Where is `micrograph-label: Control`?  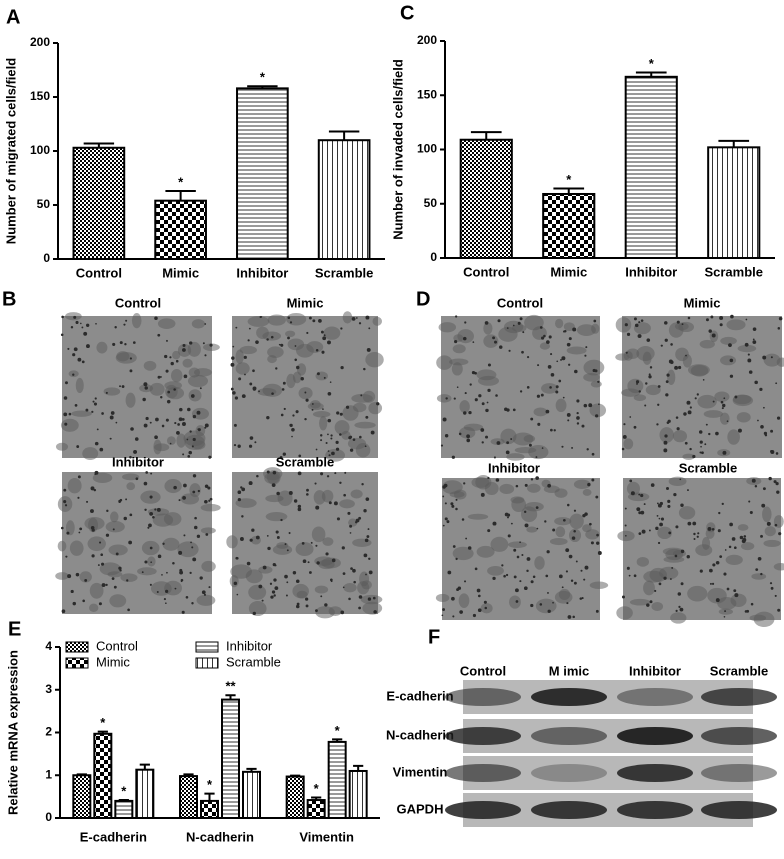 micrograph-label: Control is located at coordinates (138, 302).